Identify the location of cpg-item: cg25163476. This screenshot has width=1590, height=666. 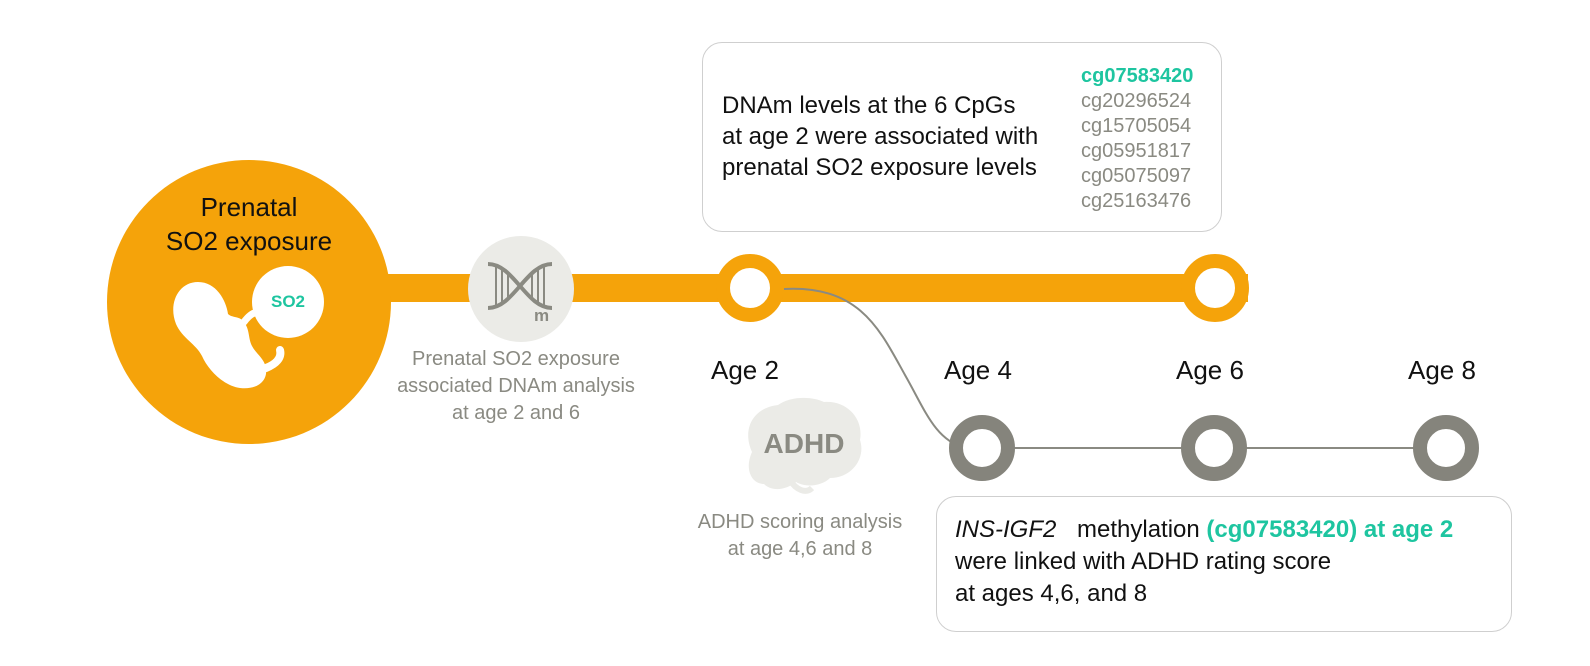
(1136, 201).